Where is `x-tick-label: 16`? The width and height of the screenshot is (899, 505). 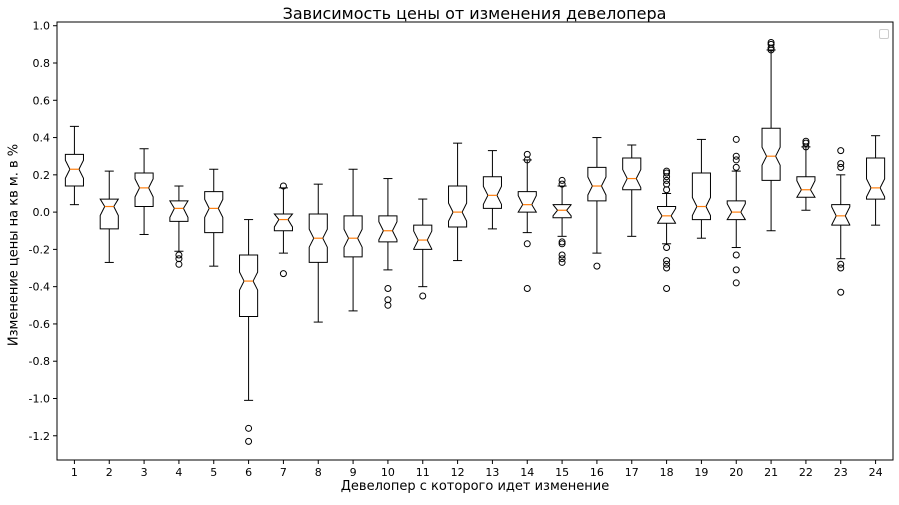 x-tick-label: 16 is located at coordinates (597, 472).